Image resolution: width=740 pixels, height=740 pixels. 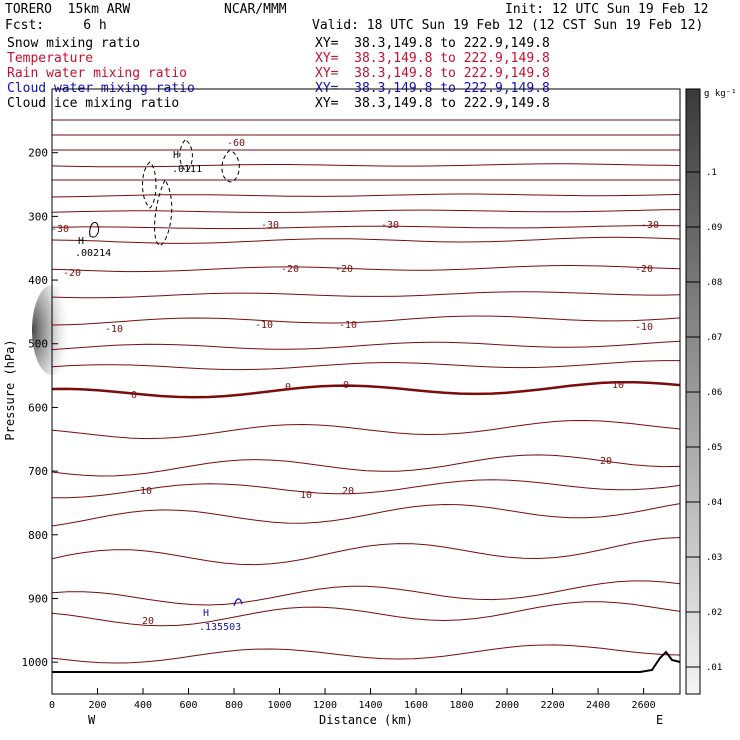 I want to click on colorbar-tick-label: .06, so click(x=714, y=393).